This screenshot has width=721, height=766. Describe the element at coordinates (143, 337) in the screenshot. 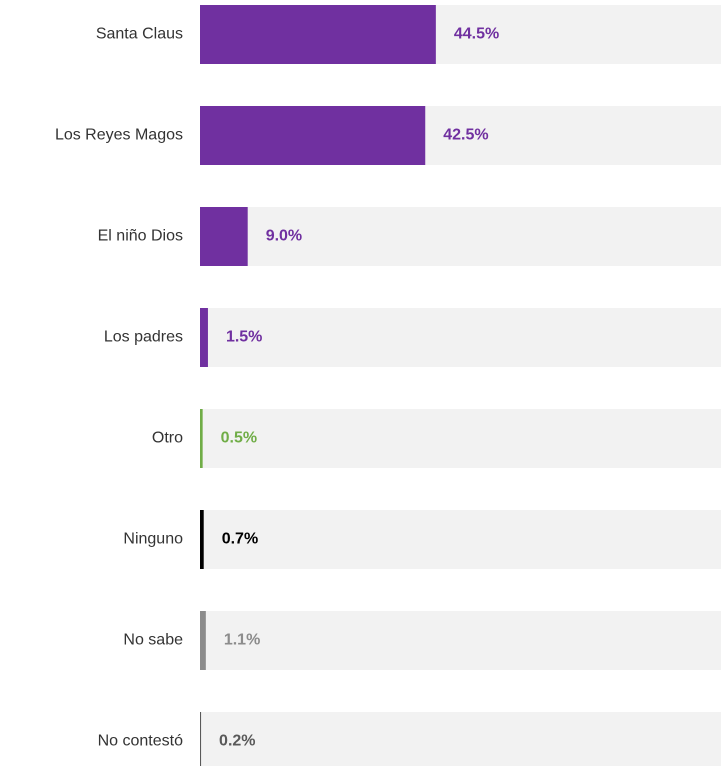

I see `category-label: Los padres` at that location.